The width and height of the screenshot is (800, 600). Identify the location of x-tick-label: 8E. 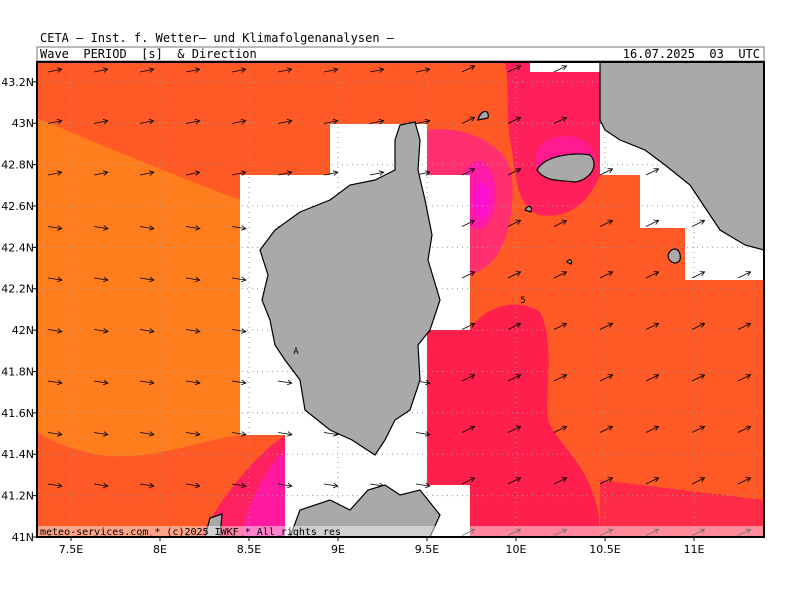
(160, 549).